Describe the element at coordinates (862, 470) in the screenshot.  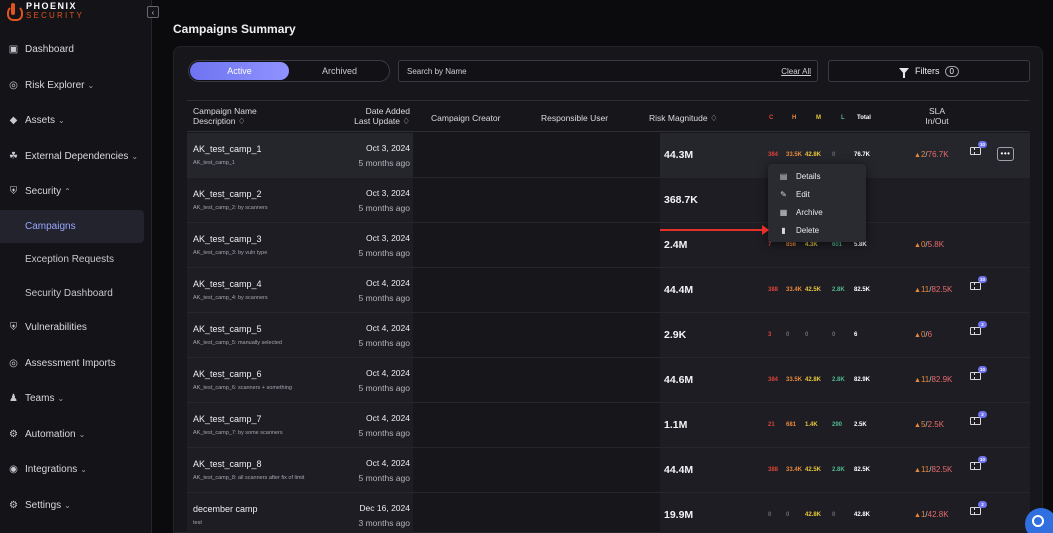
I see `count-total: 82.5K` at that location.